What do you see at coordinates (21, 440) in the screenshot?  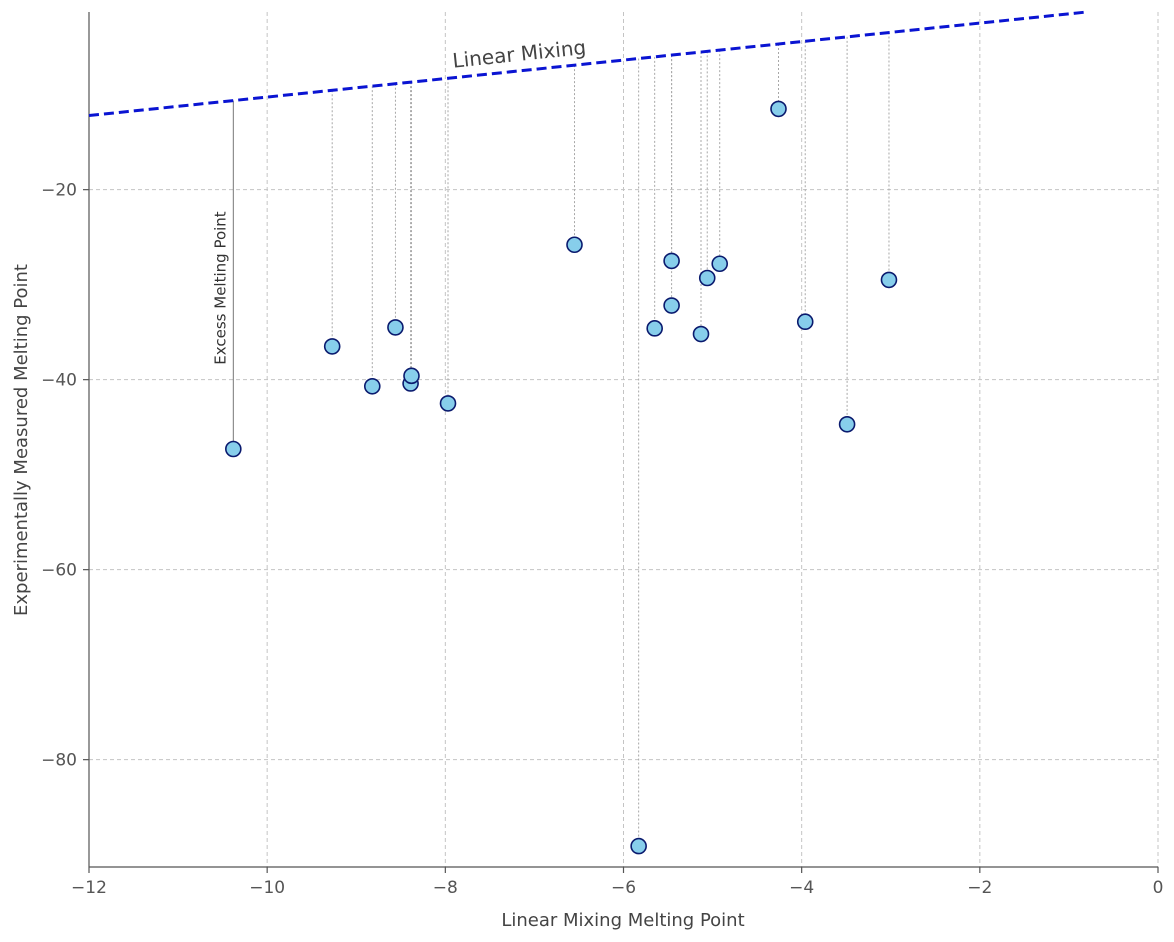 I see `y-axis-title: Experimentally Measured Melting Point` at bounding box center [21, 440].